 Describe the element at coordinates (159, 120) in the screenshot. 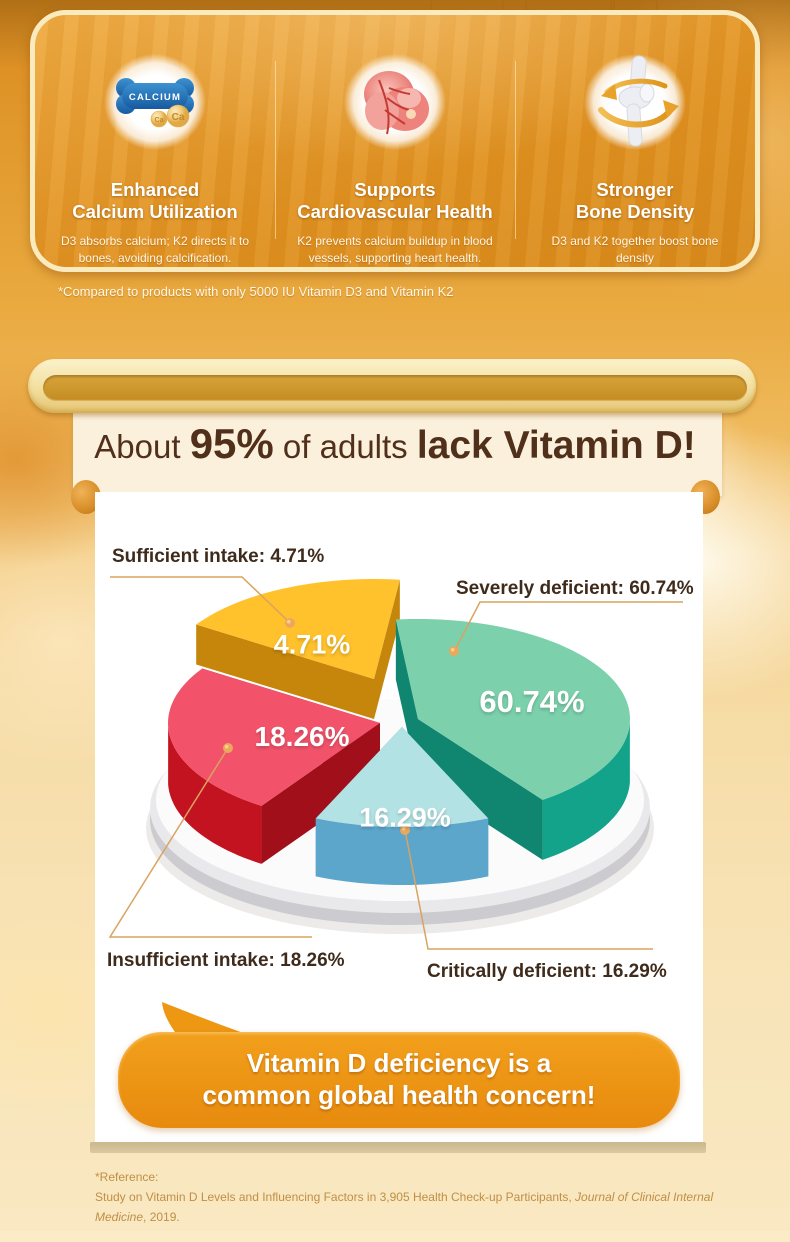

I see `ca-small-label: Ca` at that location.